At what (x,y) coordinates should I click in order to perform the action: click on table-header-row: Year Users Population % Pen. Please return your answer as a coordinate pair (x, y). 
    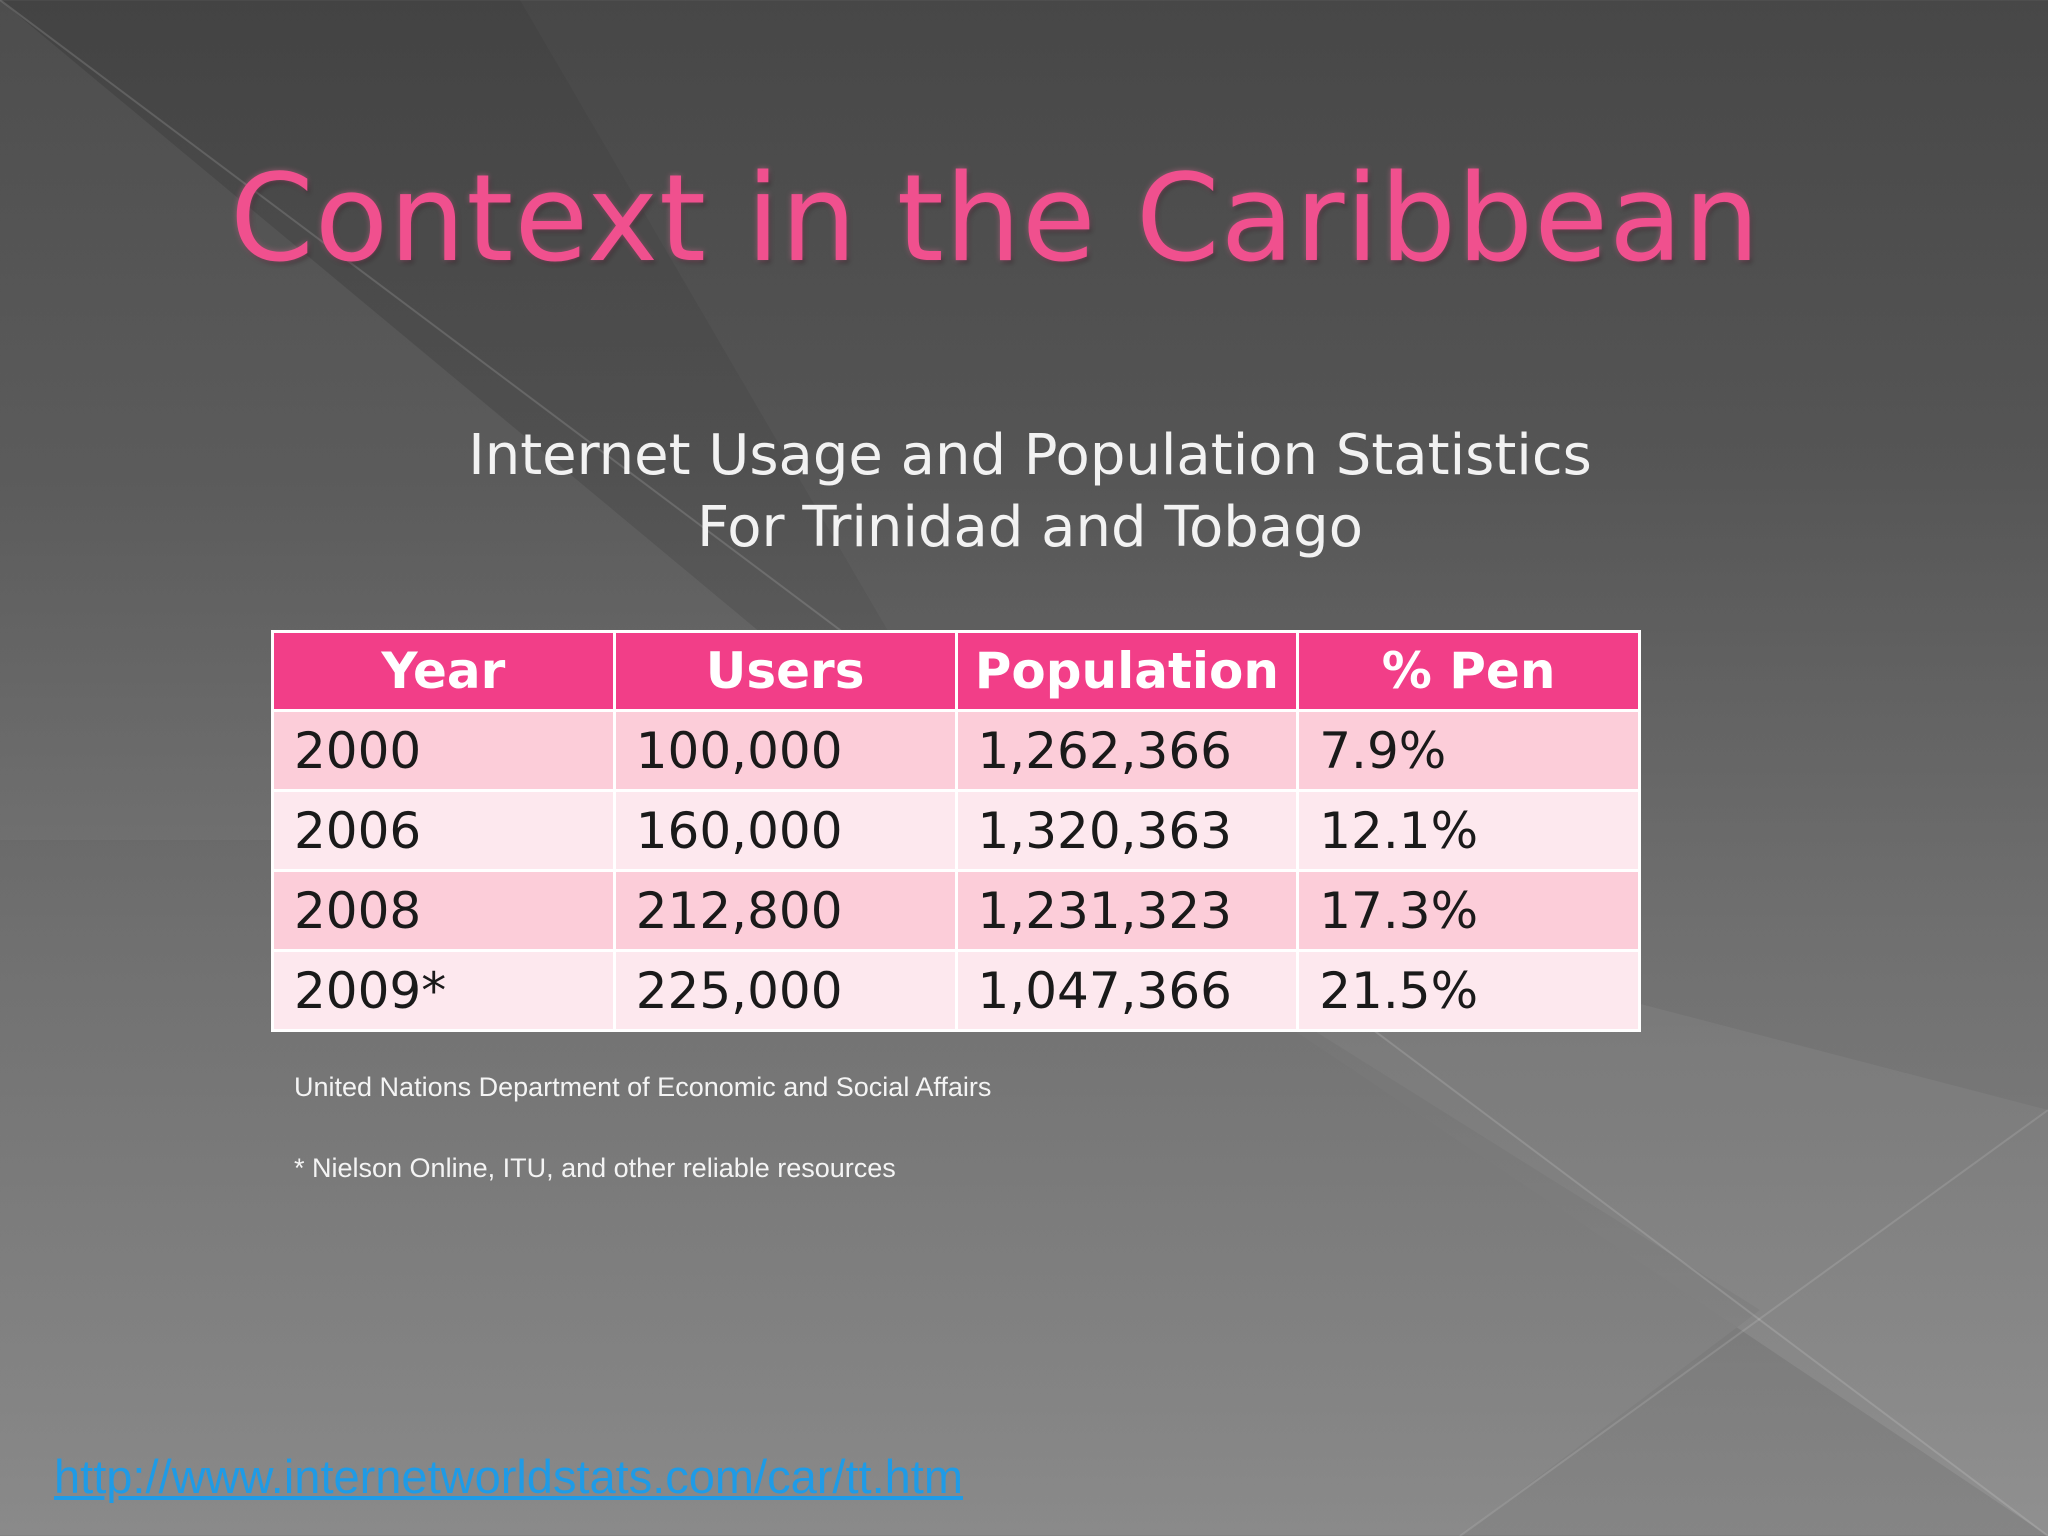
    Looking at the image, I should click on (956, 671).